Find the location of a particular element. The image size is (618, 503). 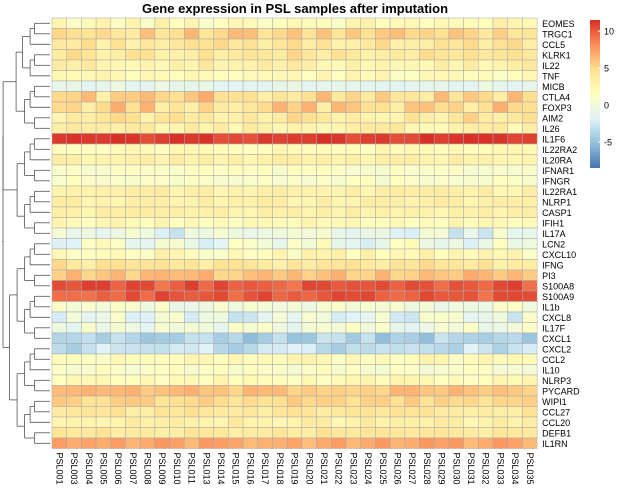

legend-tick-label: 0 is located at coordinates (606, 106).